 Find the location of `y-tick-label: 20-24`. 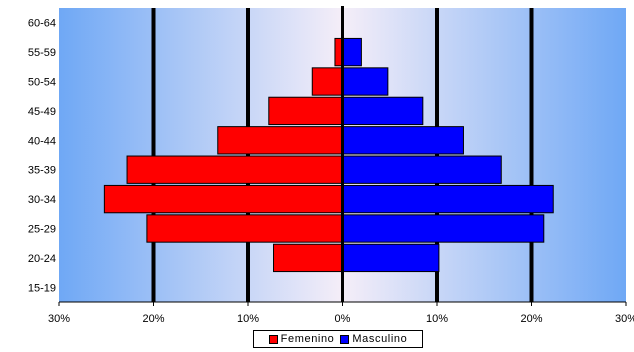

y-tick-label: 20-24 is located at coordinates (42, 259).